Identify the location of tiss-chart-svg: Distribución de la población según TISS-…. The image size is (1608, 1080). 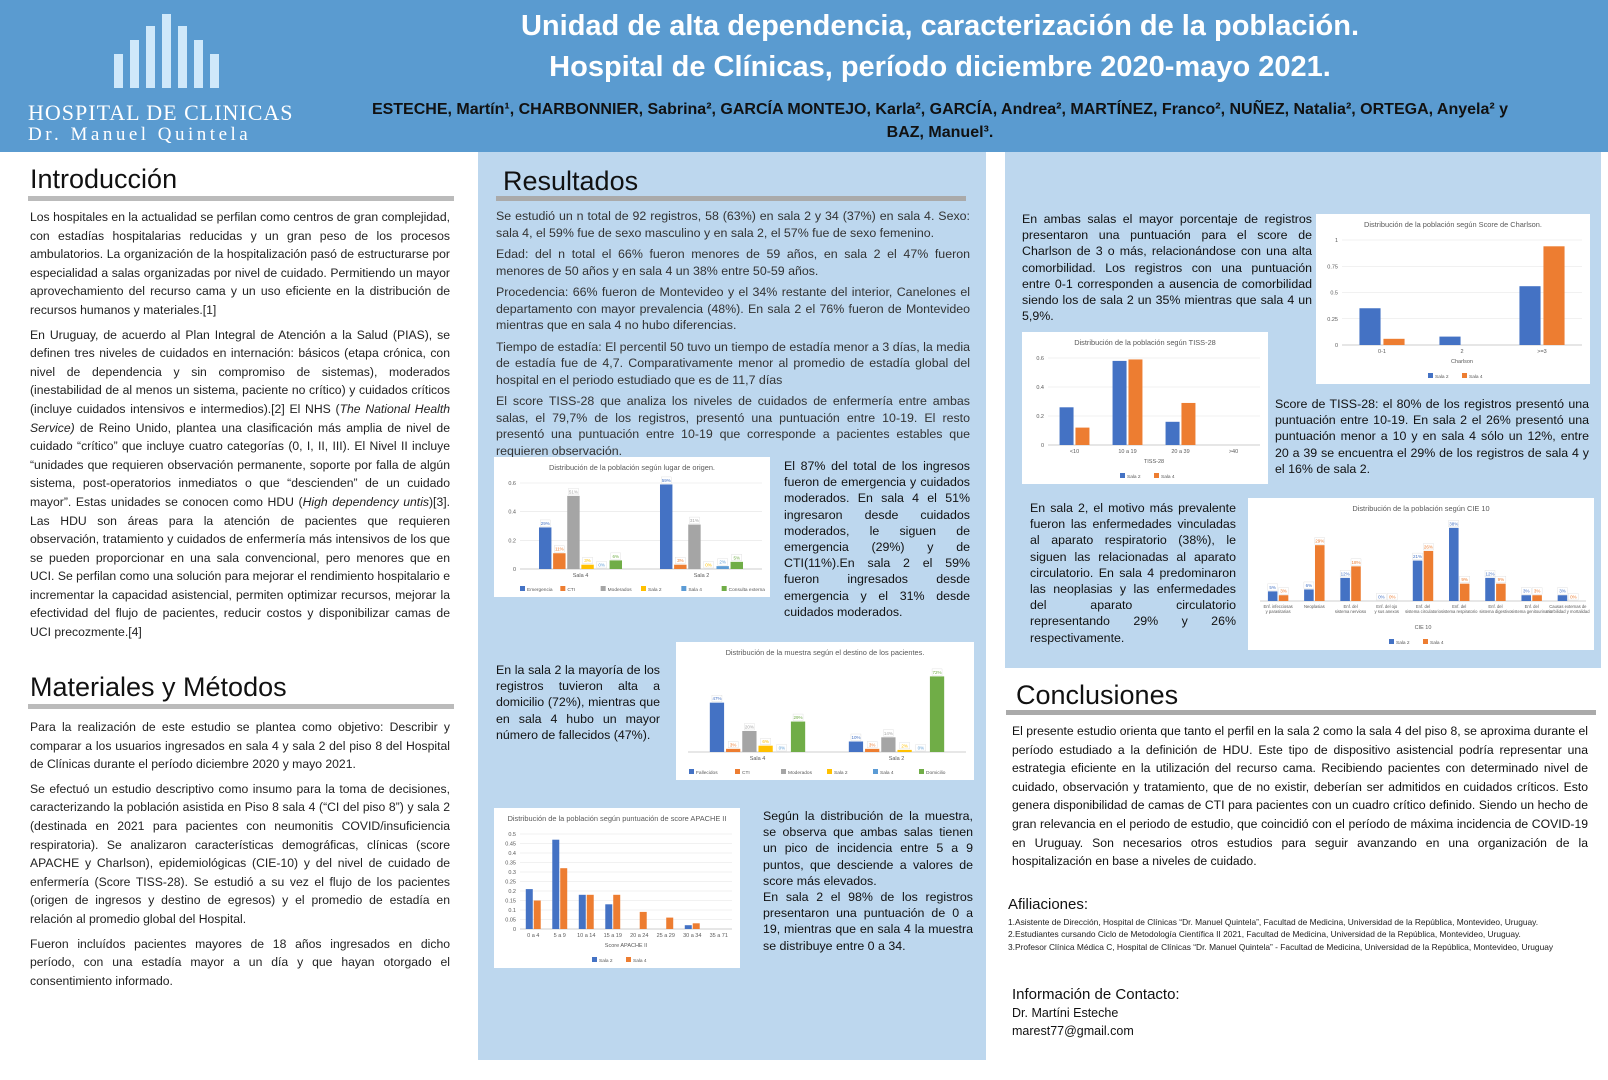
(1148, 409).